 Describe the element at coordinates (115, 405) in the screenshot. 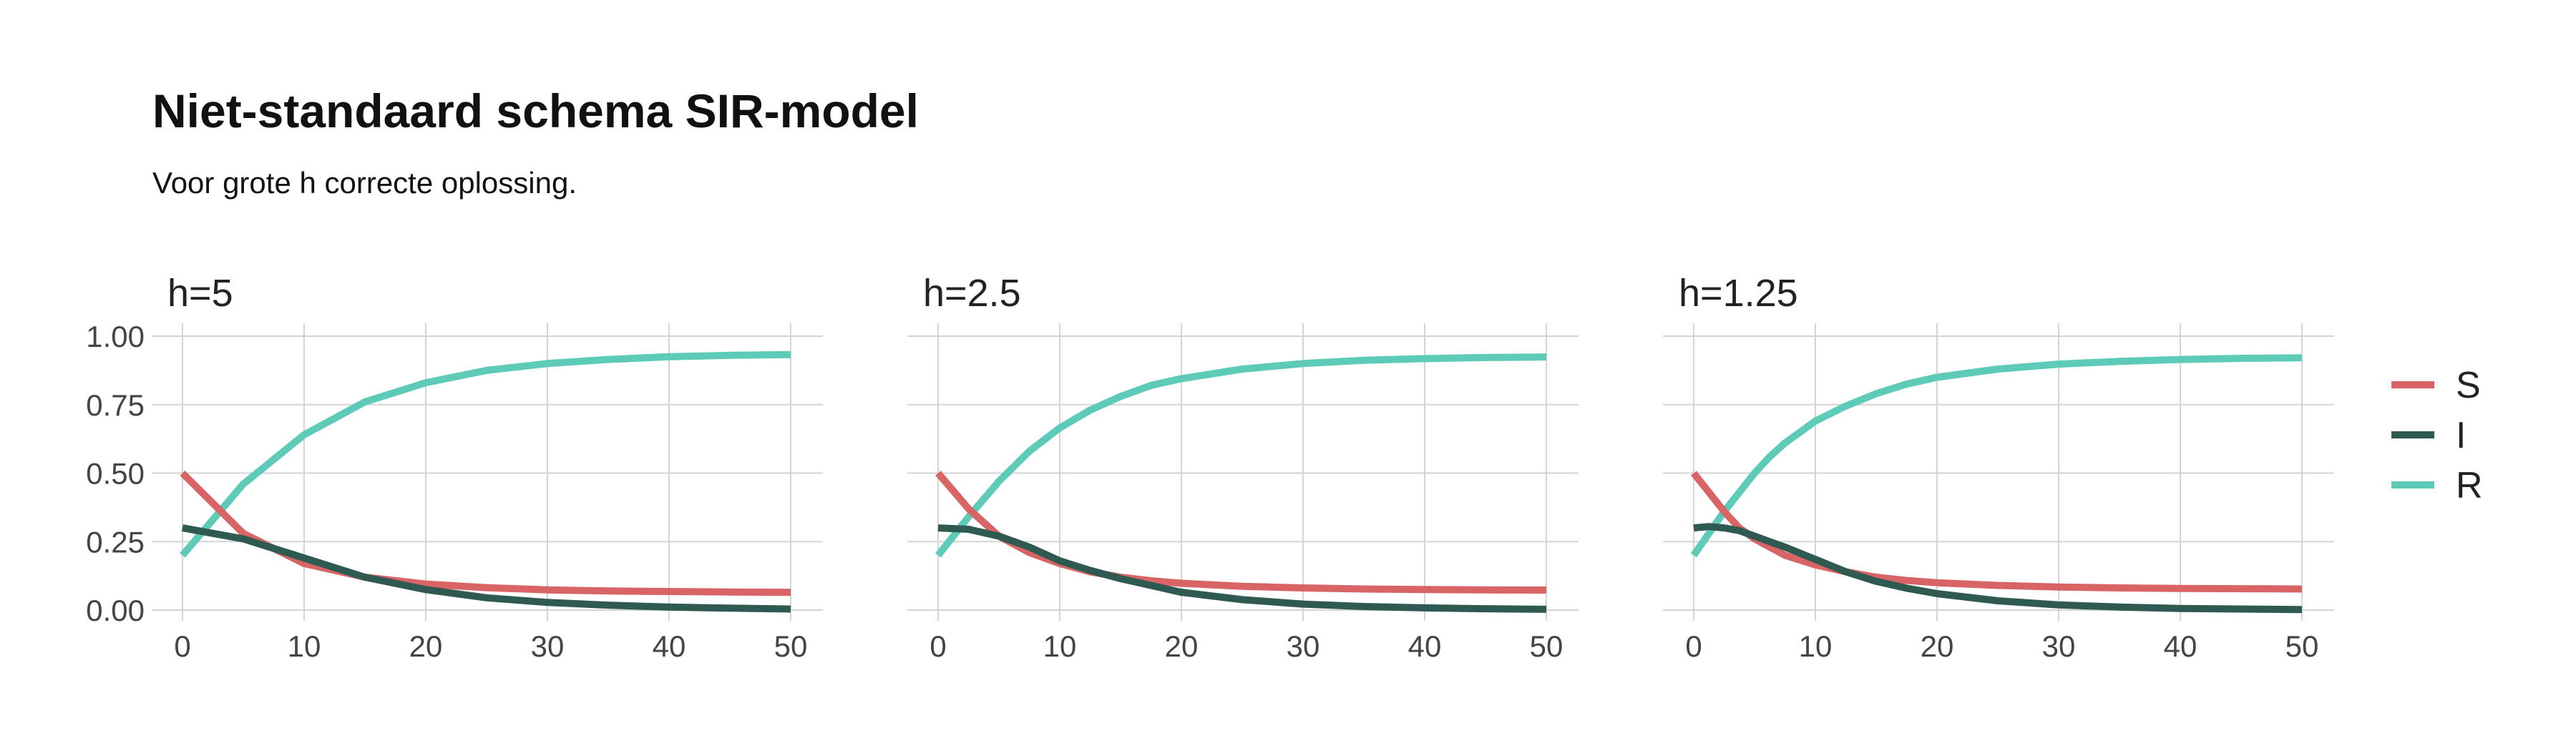

I see `y-tick-label: 0.75` at that location.